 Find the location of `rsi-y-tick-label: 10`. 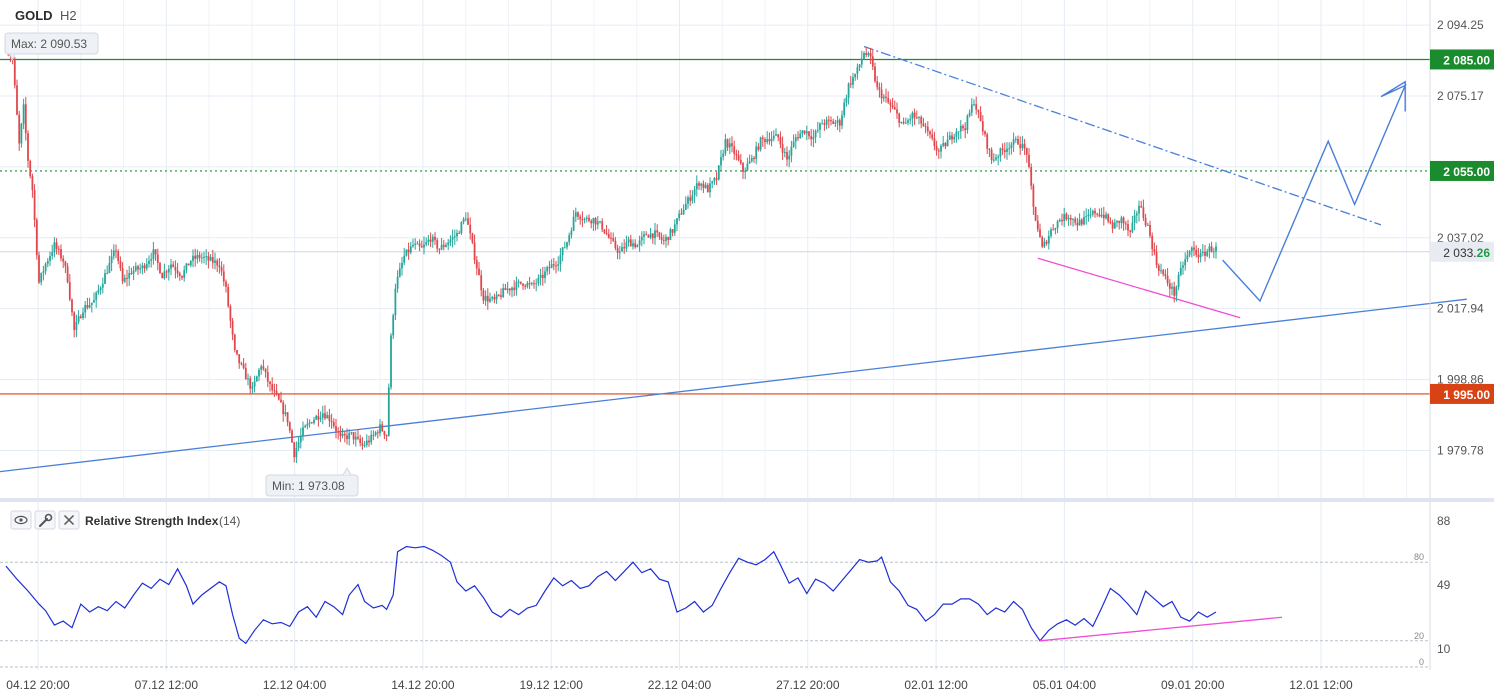

rsi-y-tick-label: 10 is located at coordinates (1444, 649).